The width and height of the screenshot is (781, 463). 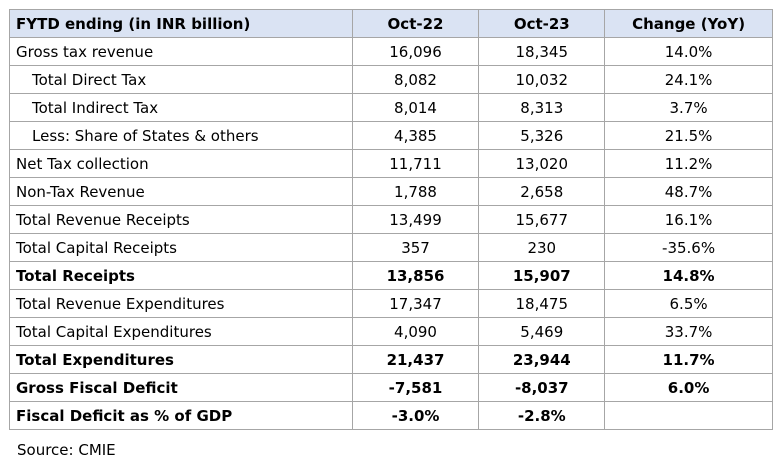 I want to click on value-cell: 33.7%, so click(x=688, y=331).